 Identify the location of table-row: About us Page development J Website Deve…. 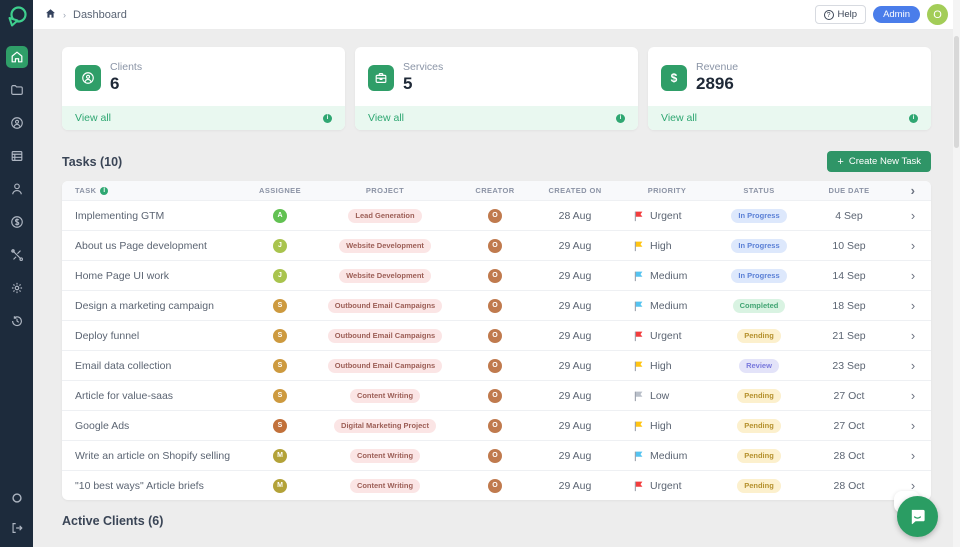
(496, 245).